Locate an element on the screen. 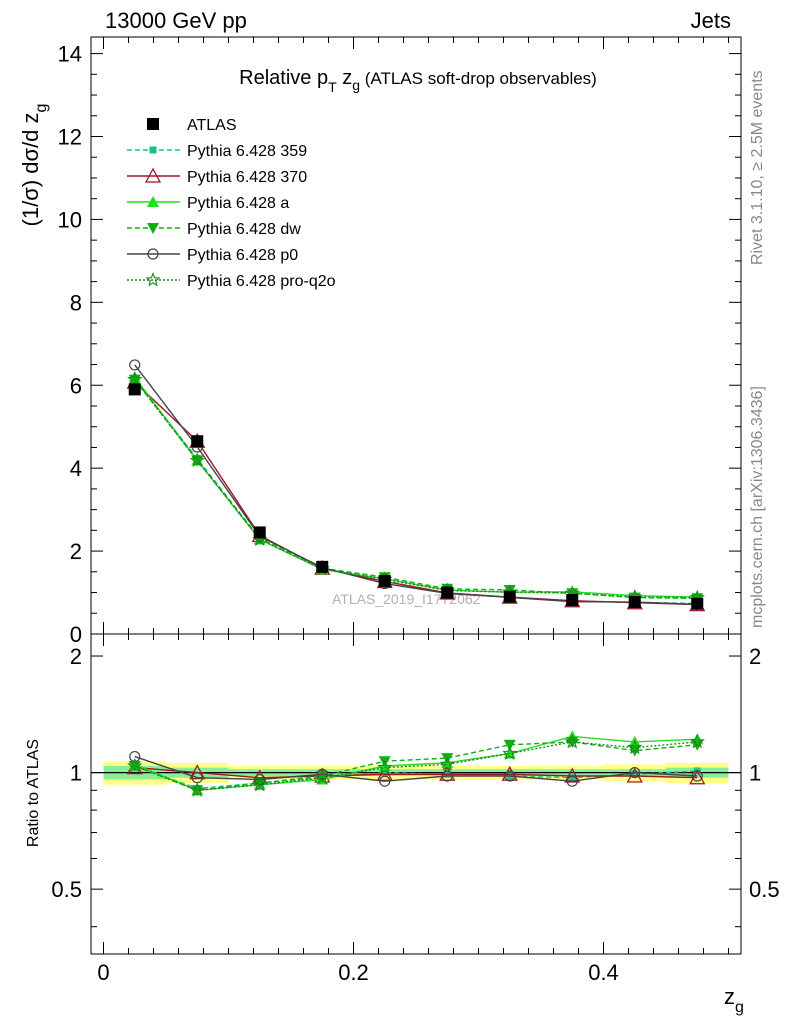  legend-label: Pythia 6.428 a is located at coordinates (238, 203).